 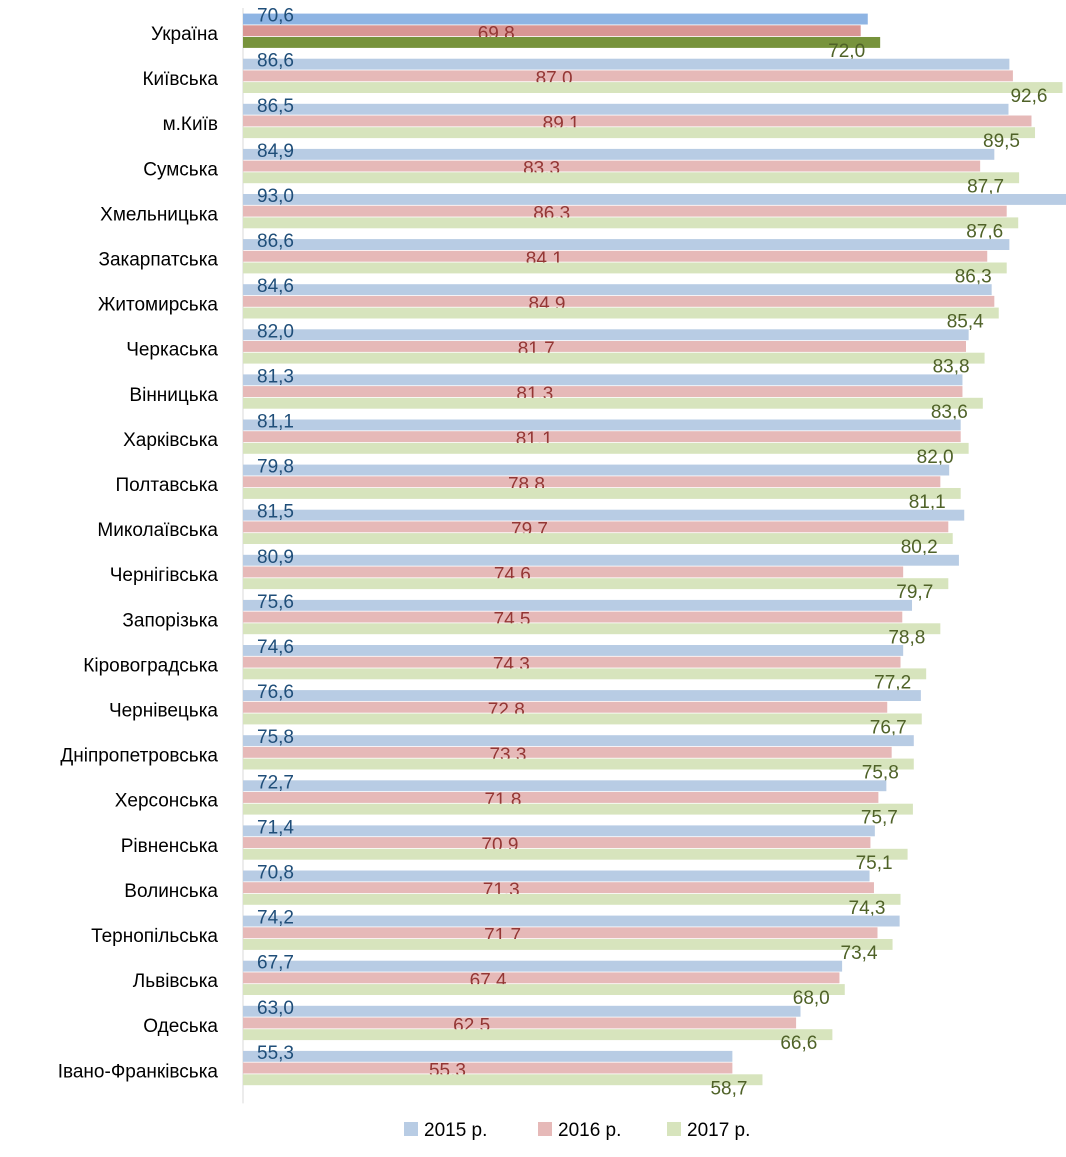 What do you see at coordinates (275, 647) in the screenshot?
I see `data-label: 74,6` at bounding box center [275, 647].